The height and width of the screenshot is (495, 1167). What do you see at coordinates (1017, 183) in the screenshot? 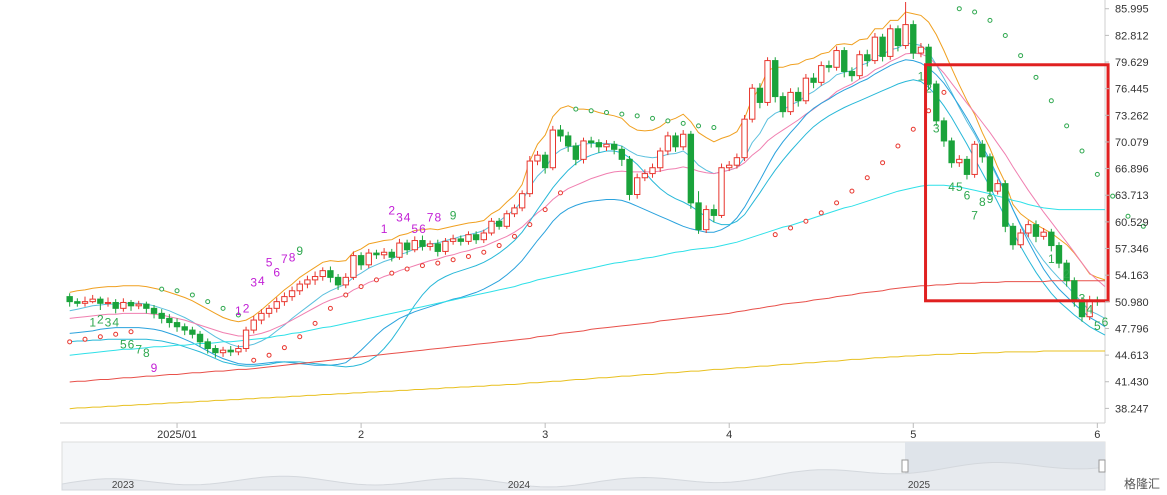
I see `highlight-box-layer` at bounding box center [1017, 183].